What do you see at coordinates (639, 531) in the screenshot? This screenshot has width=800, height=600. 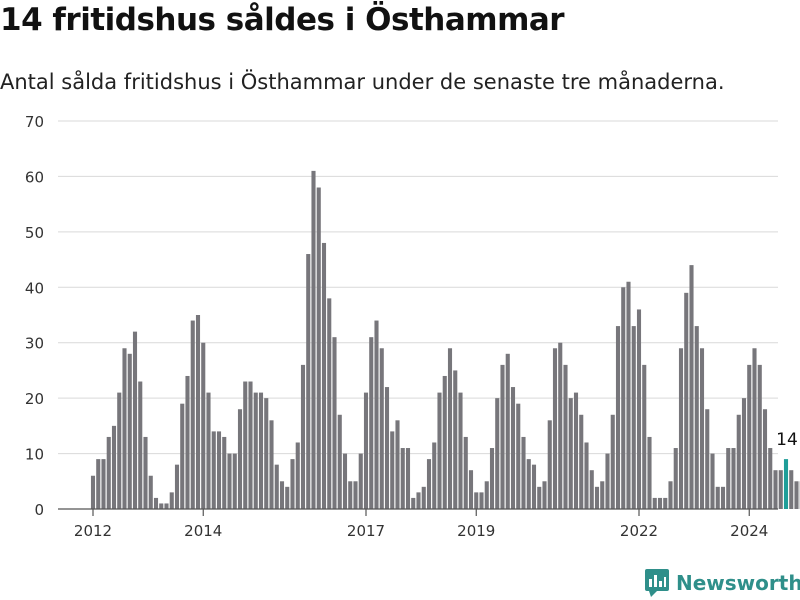 I see `x-tick-label: 2022` at bounding box center [639, 531].